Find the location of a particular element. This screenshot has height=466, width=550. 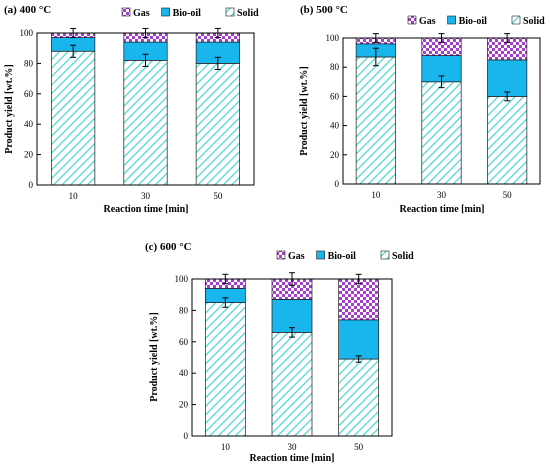

panel-title: (c) 600 °C is located at coordinates (168, 247).